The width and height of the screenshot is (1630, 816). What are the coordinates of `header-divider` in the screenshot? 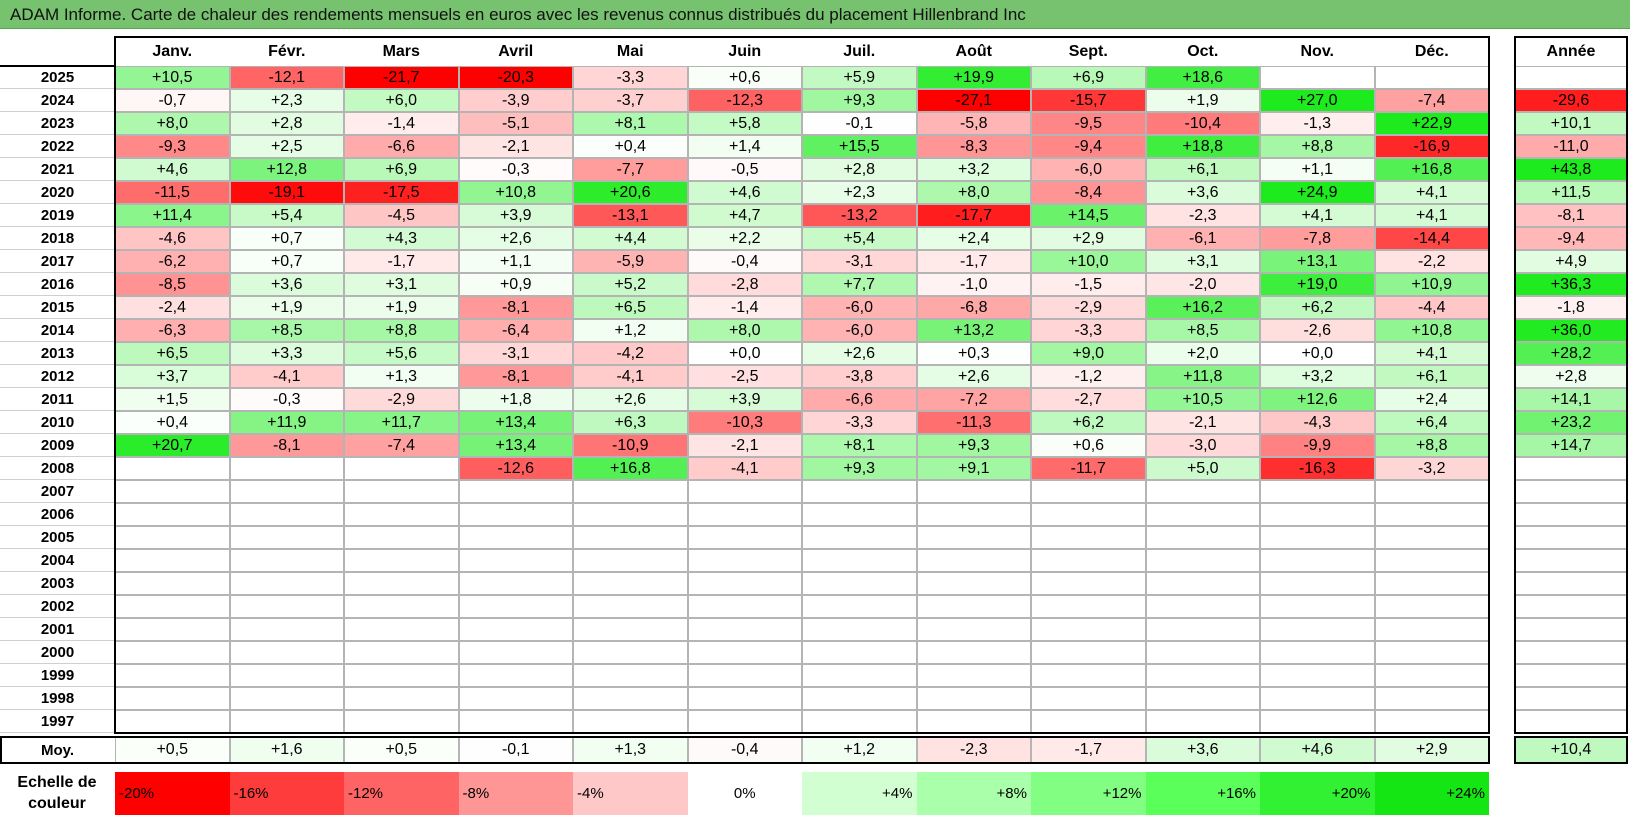 It's located at (57, 66).